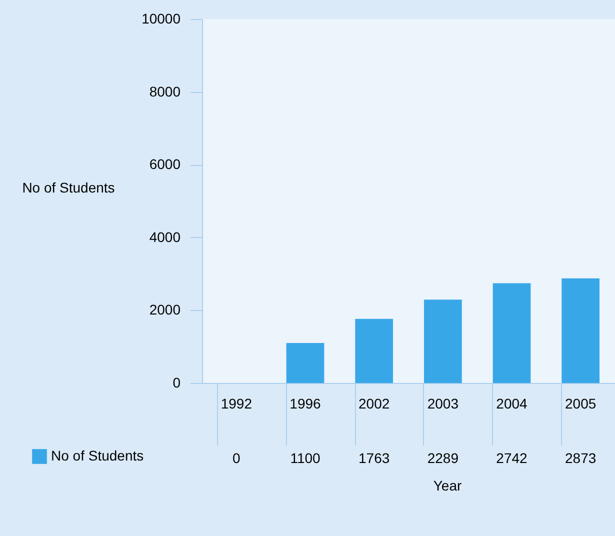 This screenshot has width=615, height=536. Describe the element at coordinates (374, 458) in the screenshot. I see `data-label: 1763` at that location.